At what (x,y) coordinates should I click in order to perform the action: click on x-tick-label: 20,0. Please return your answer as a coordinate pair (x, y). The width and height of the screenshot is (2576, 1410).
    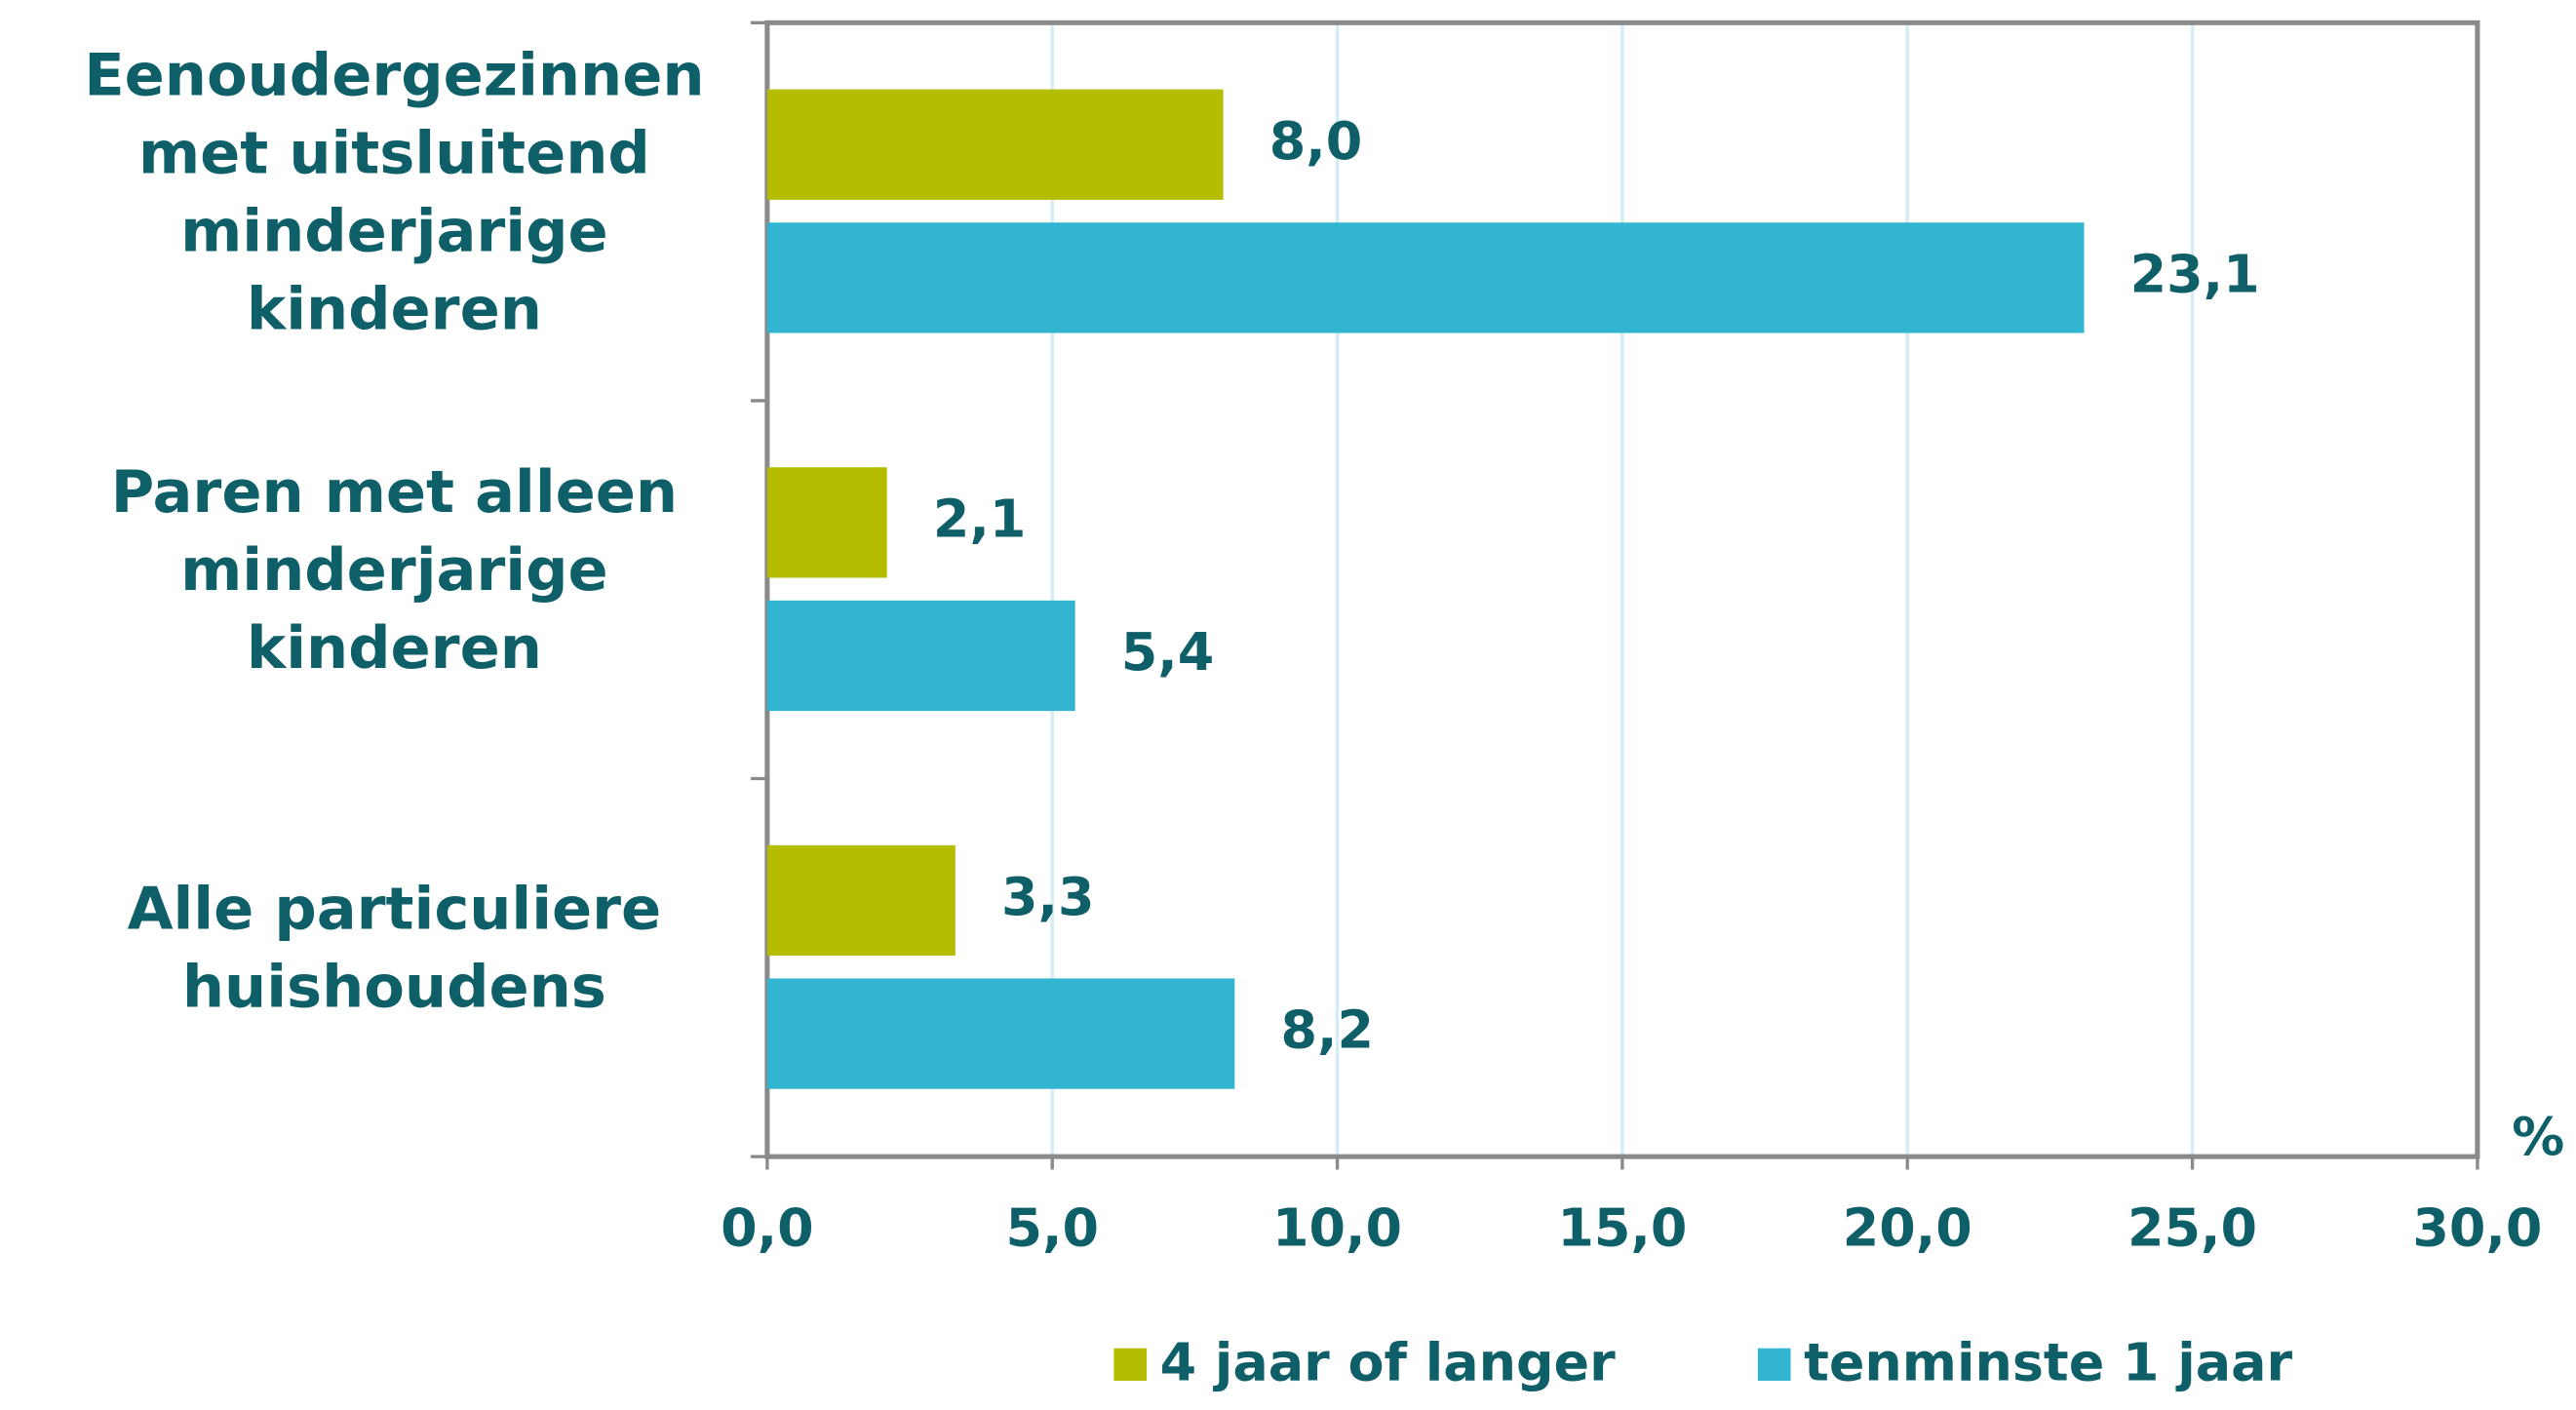
    Looking at the image, I should click on (1907, 1228).